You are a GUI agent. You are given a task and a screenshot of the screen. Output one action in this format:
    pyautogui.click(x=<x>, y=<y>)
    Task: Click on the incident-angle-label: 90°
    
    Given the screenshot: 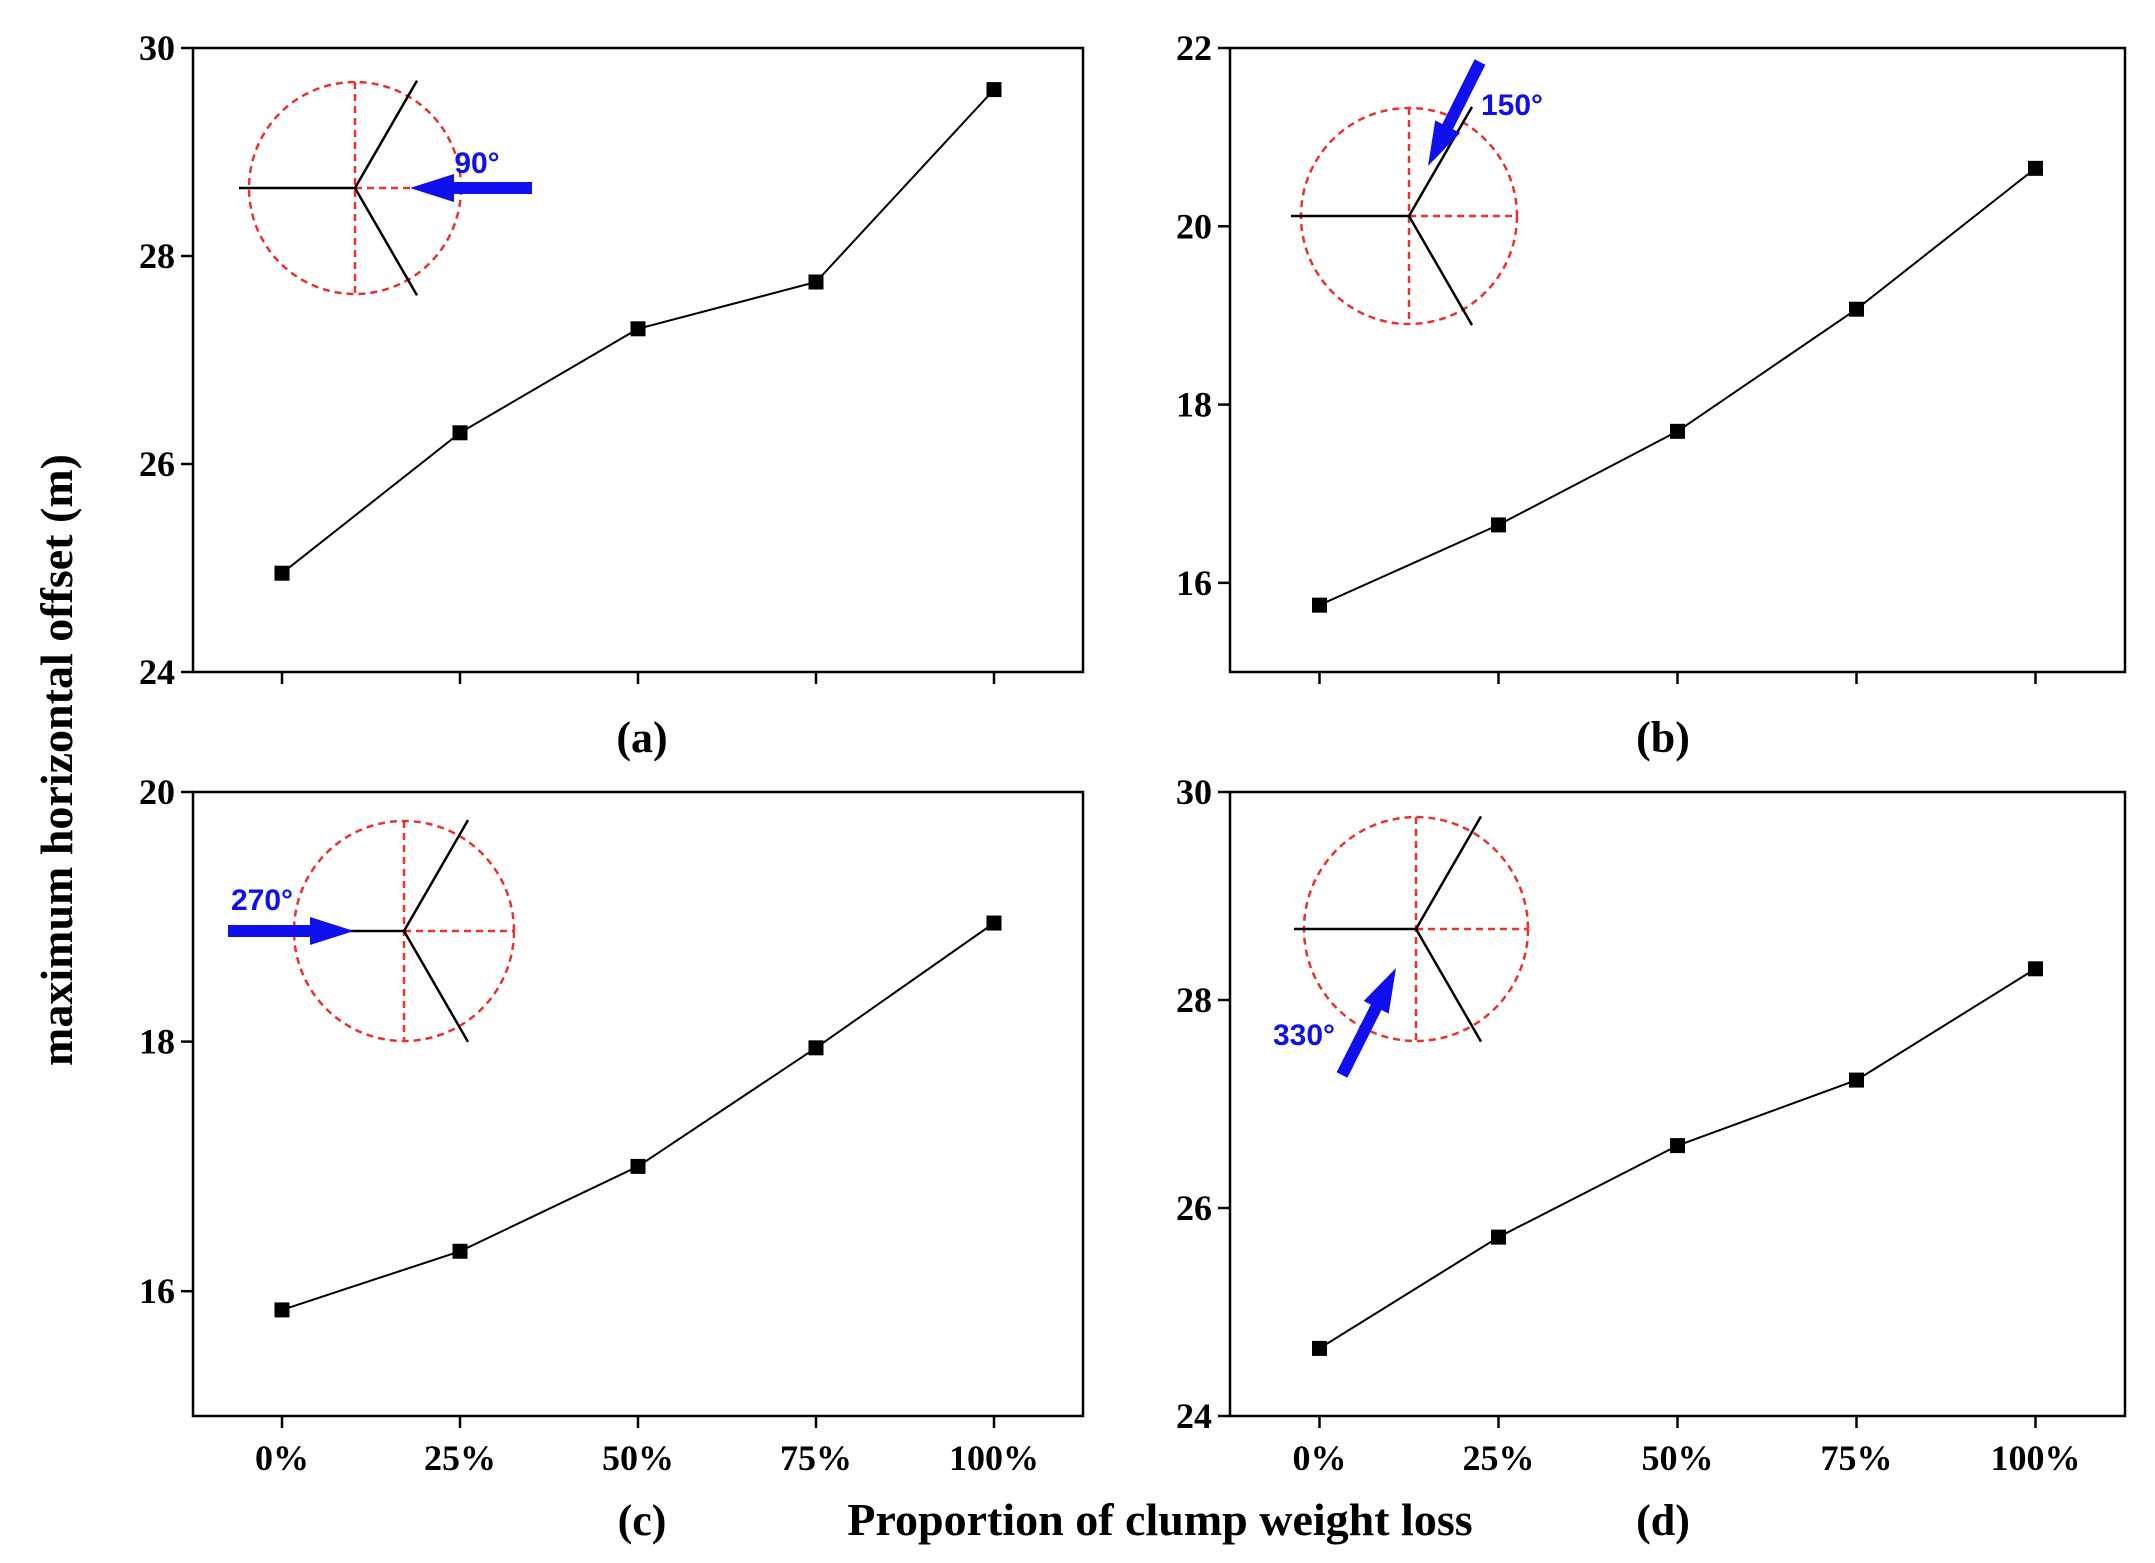 What is the action you would take?
    pyautogui.click(x=476, y=163)
    